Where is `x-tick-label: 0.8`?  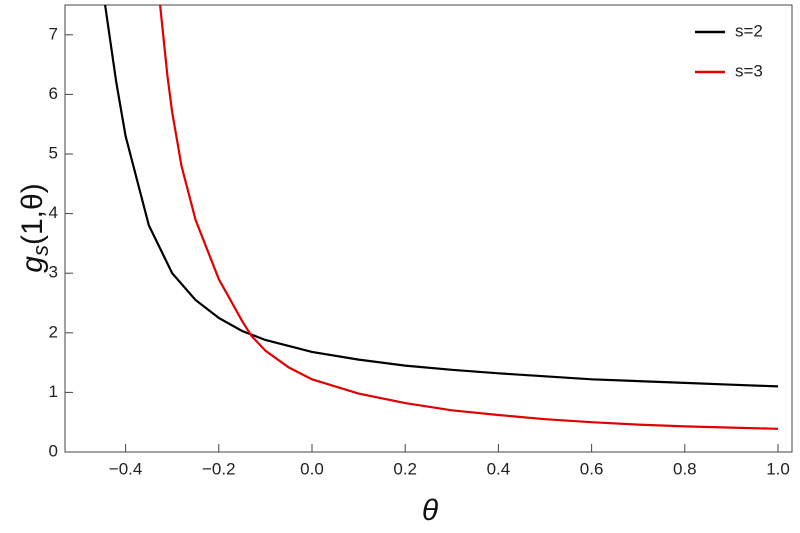
x-tick-label: 0.8 is located at coordinates (685, 468).